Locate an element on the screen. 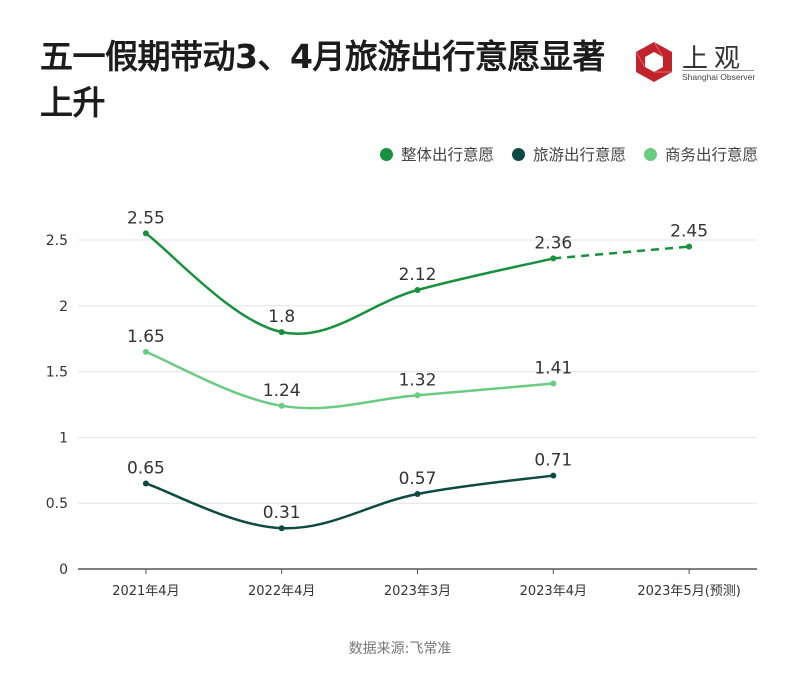 The image size is (800, 700). x-tick-label: 2022年4月 is located at coordinates (281, 591).